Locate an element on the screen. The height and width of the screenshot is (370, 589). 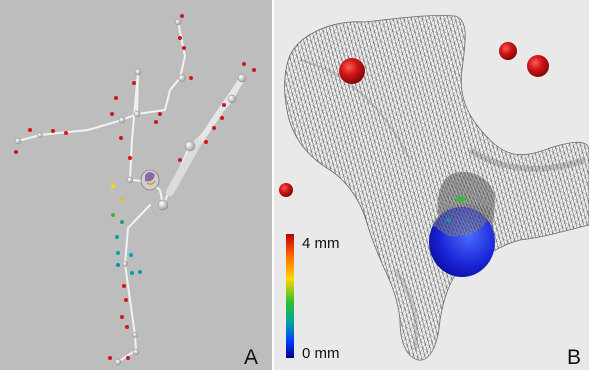
panel-b-label: B is located at coordinates (574, 357).